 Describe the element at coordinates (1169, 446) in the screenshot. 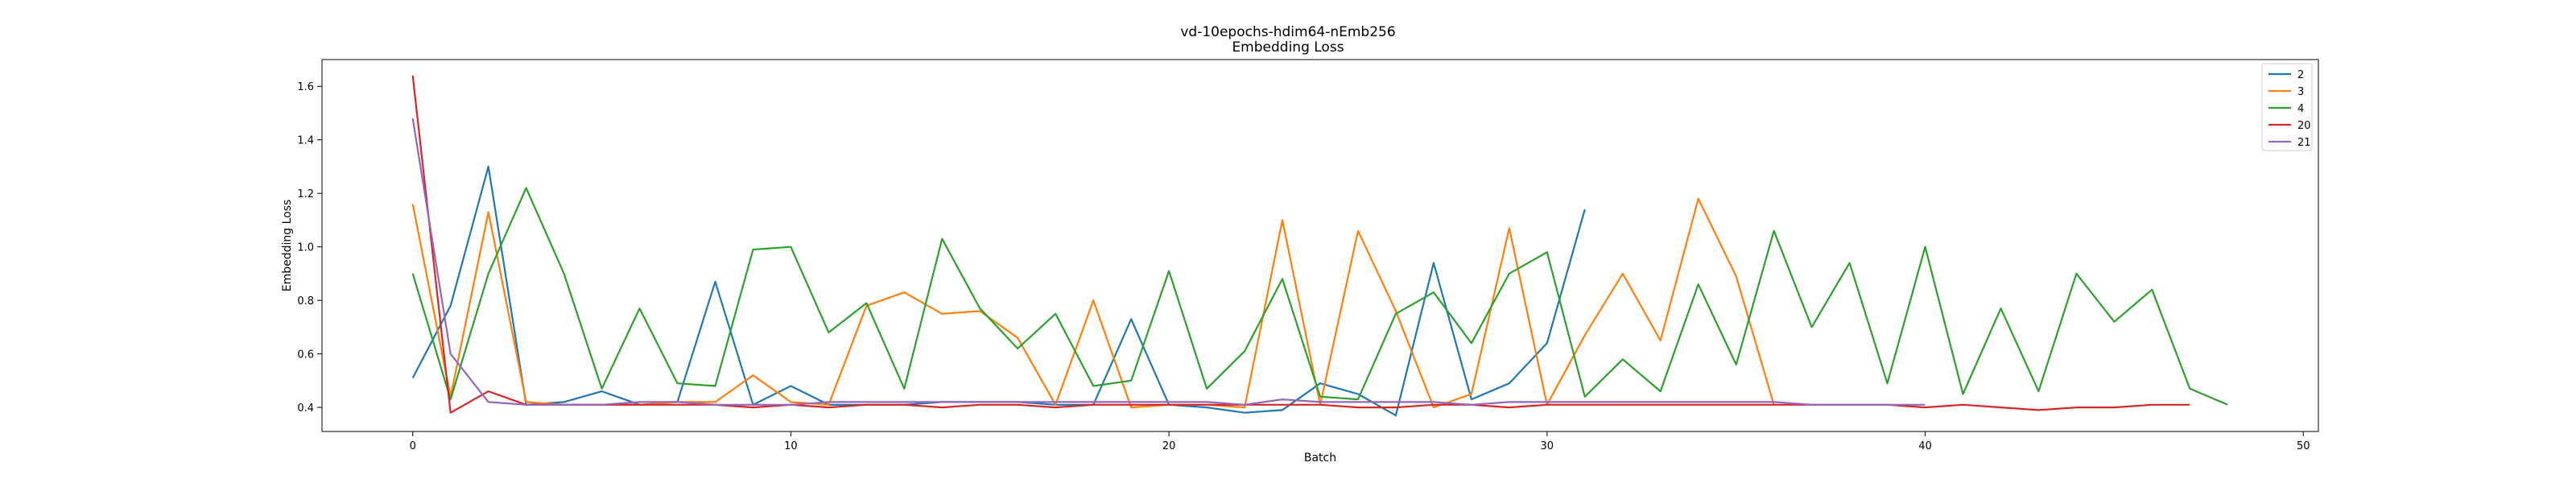

I see `x-tick-label: 20` at that location.